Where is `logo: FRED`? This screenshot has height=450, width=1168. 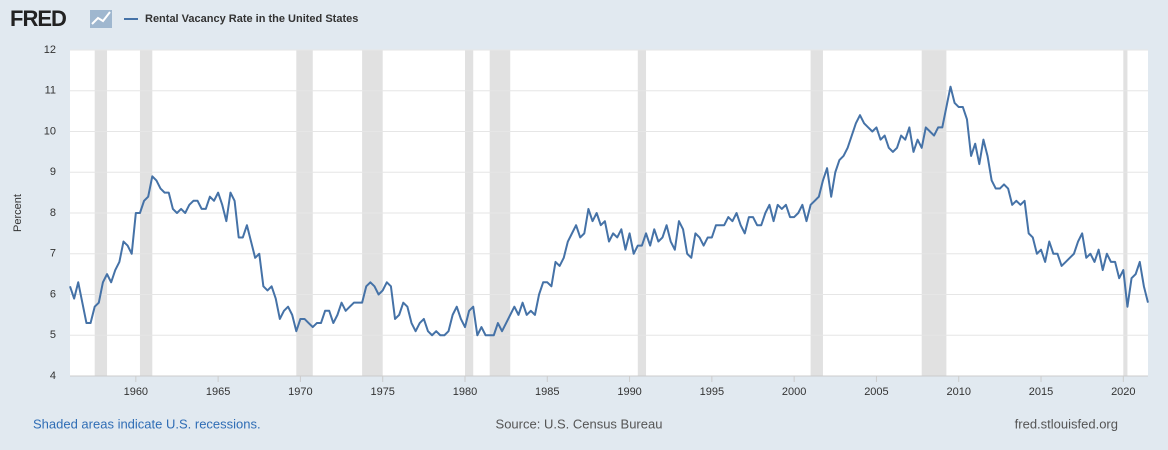 logo: FRED is located at coordinates (38, 18).